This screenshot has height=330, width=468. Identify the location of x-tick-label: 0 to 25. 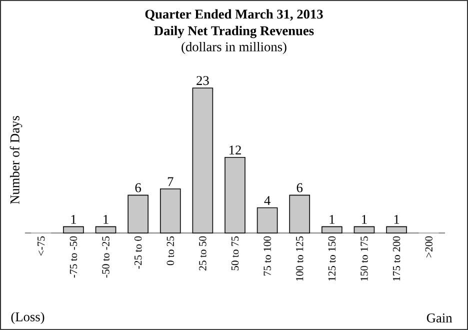
(170, 251).